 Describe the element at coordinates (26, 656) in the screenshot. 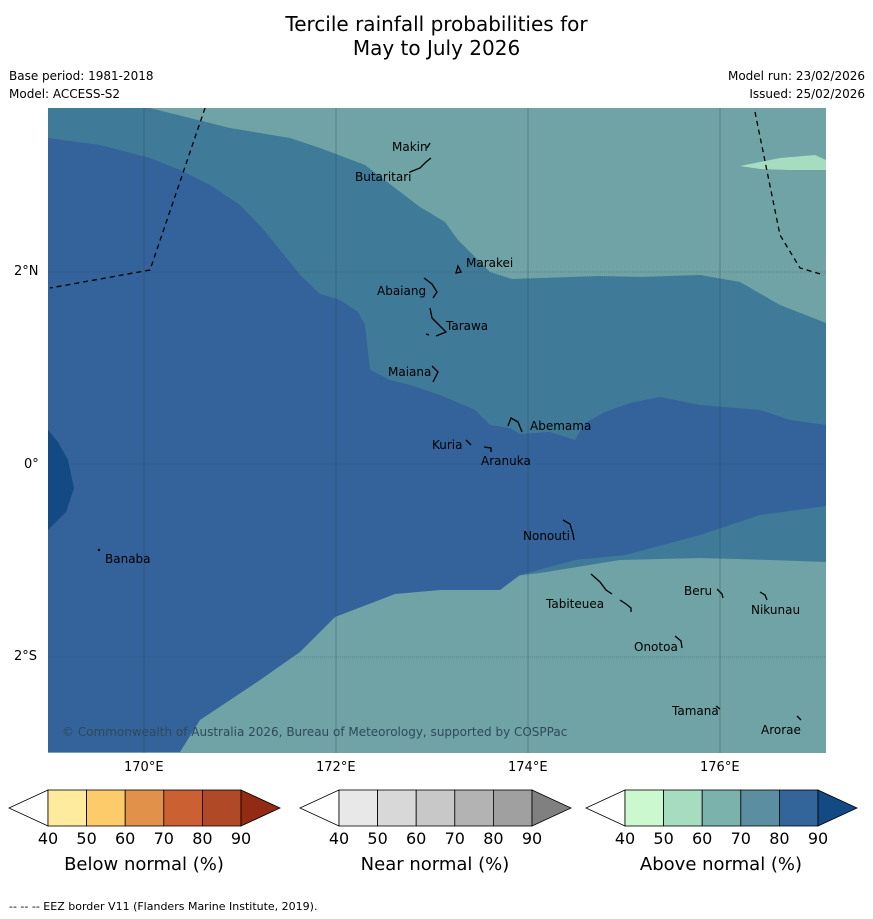

I see `lat-tick-2s: 2°S` at that location.